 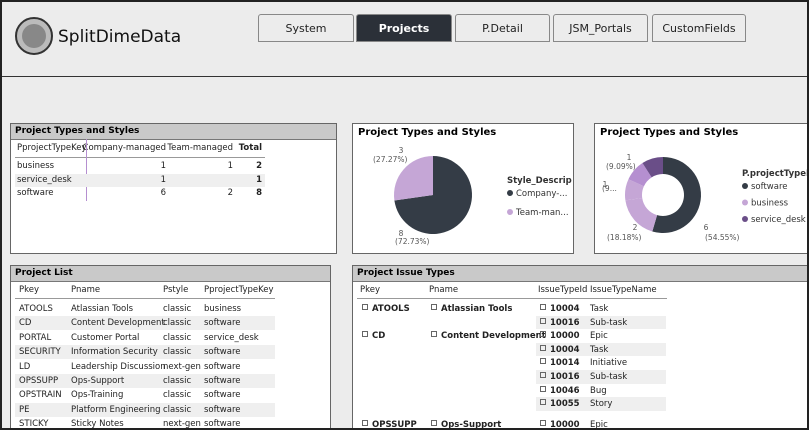 What do you see at coordinates (223, 309) in the screenshot?
I see `cell: business` at bounding box center [223, 309].